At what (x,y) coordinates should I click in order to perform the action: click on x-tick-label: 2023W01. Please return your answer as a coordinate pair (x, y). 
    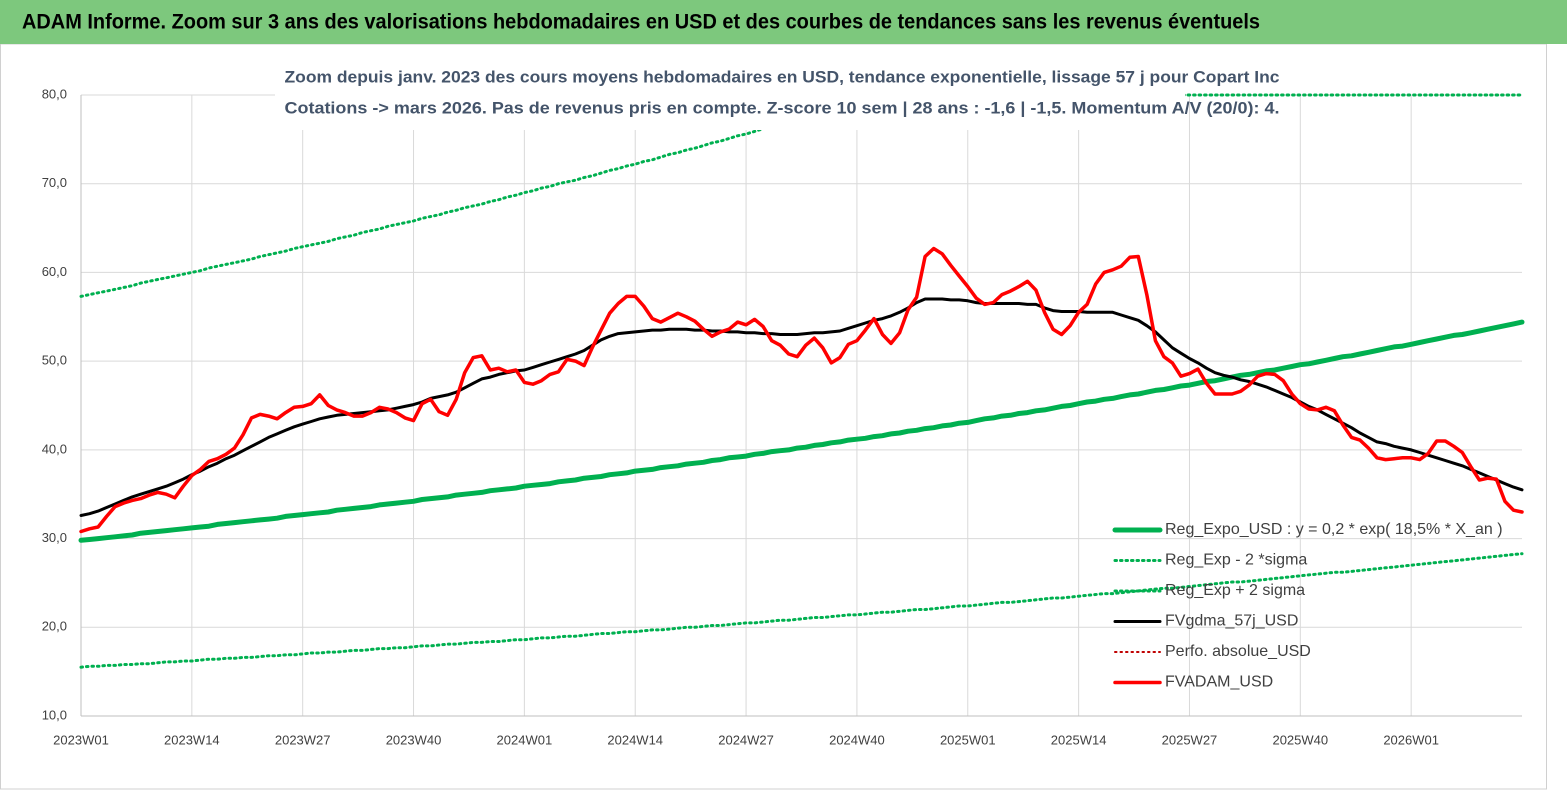
    Looking at the image, I should click on (81, 739).